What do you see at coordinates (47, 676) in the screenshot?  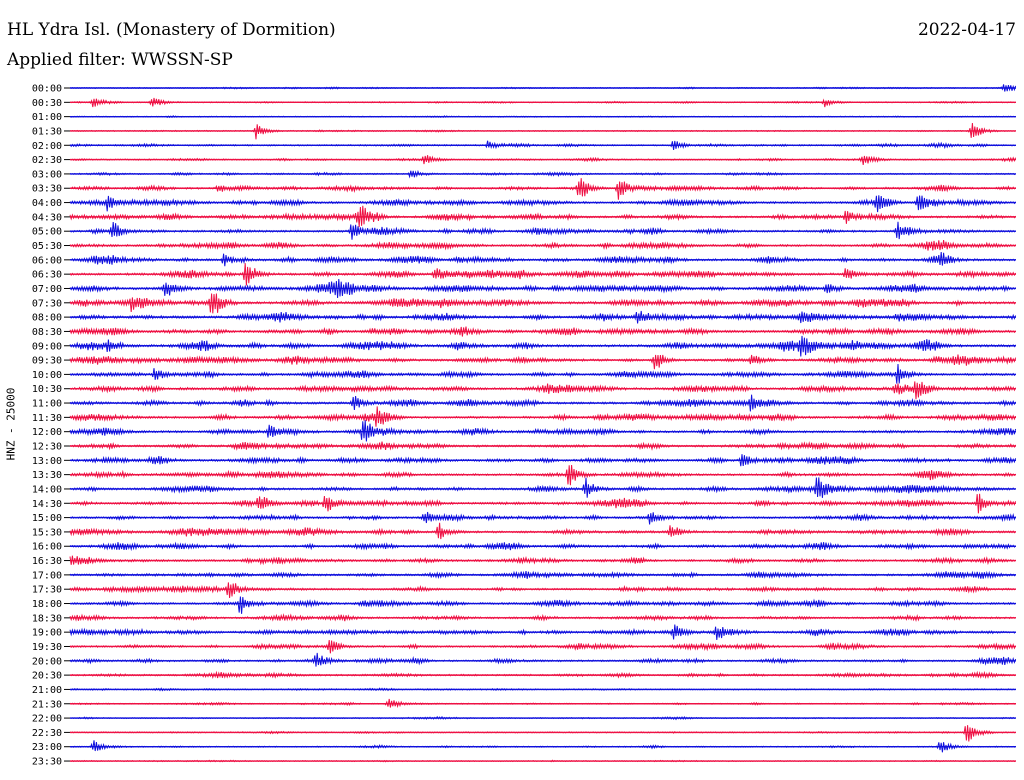 I see `time-tick-label: 20:30` at bounding box center [47, 676].